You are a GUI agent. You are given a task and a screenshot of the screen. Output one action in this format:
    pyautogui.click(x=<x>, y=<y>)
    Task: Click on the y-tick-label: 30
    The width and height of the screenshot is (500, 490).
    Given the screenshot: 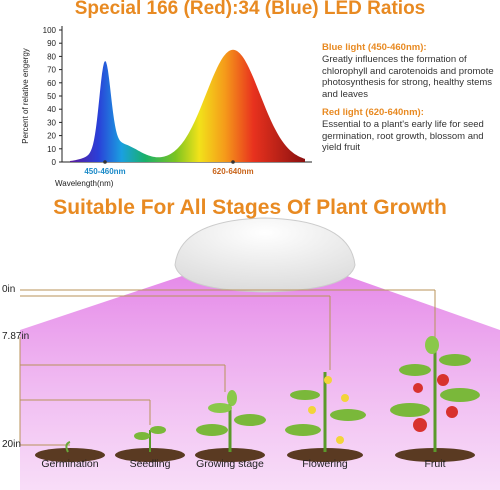 What is the action you would take?
    pyautogui.click(x=51, y=122)
    